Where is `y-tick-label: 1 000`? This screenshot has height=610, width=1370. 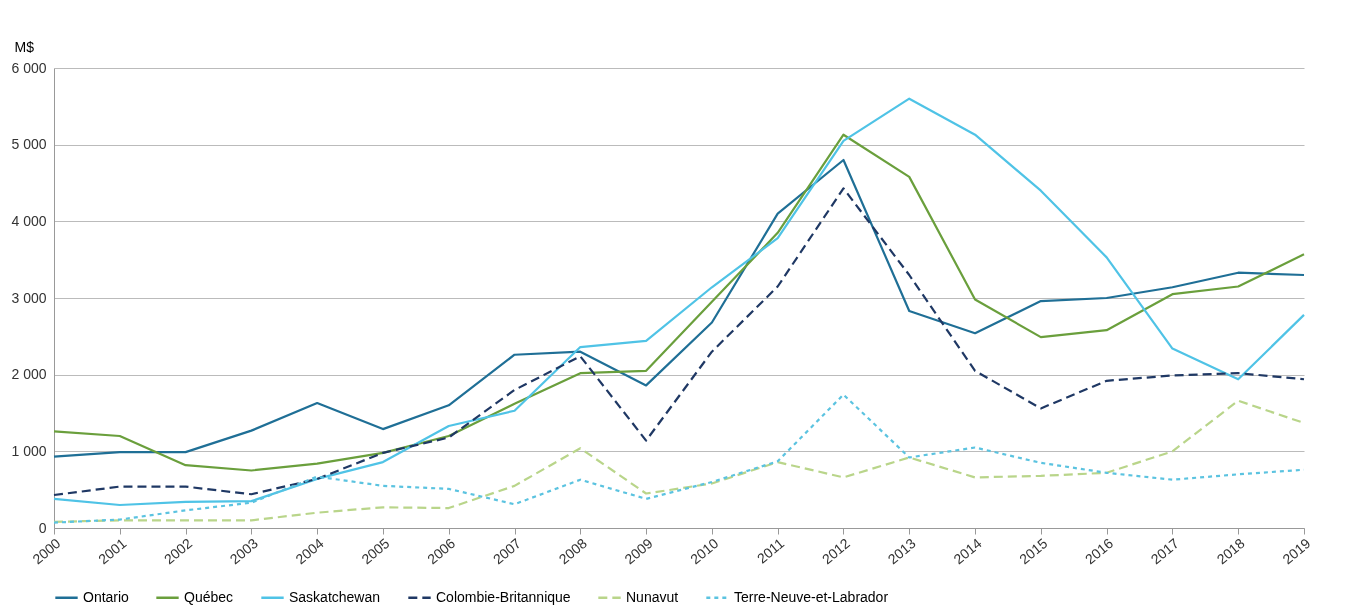
y-tick-label: 1 000 is located at coordinates (29, 450).